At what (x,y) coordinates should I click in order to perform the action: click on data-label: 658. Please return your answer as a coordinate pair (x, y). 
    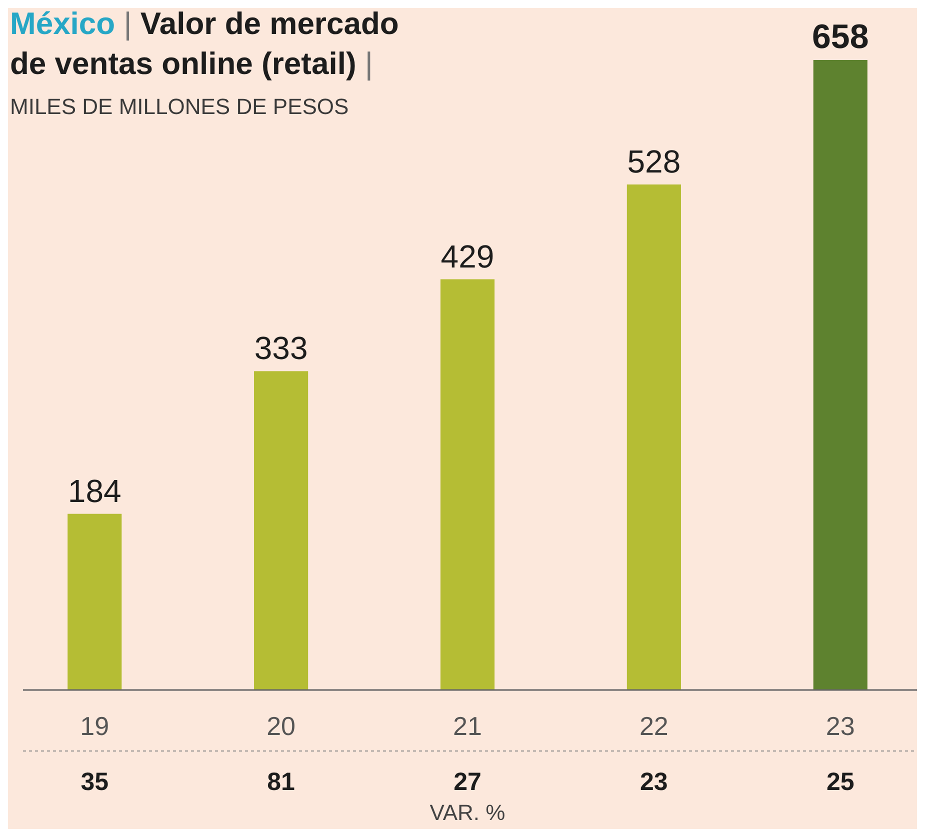
    Looking at the image, I should click on (840, 37).